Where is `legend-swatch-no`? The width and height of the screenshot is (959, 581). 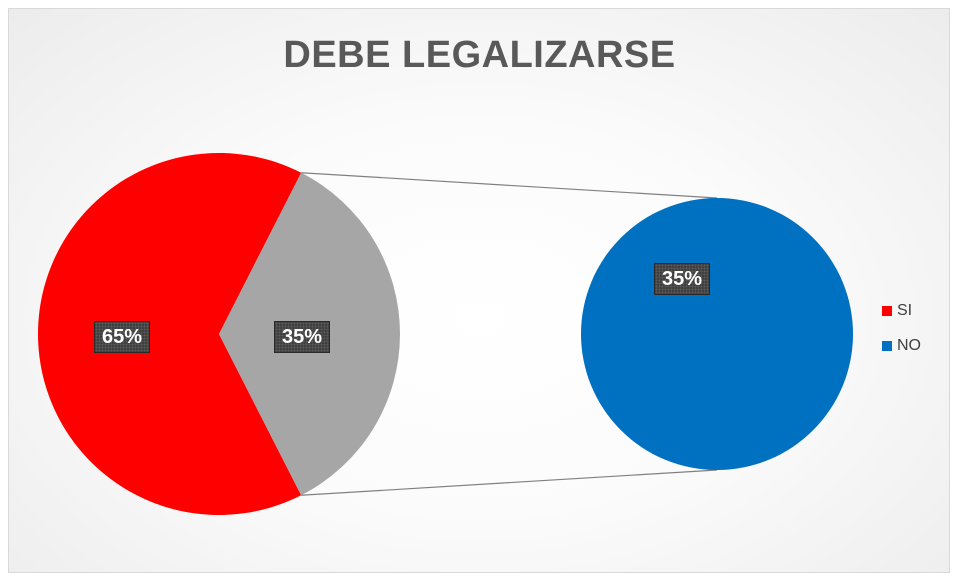
legend-swatch-no is located at coordinates (887, 346).